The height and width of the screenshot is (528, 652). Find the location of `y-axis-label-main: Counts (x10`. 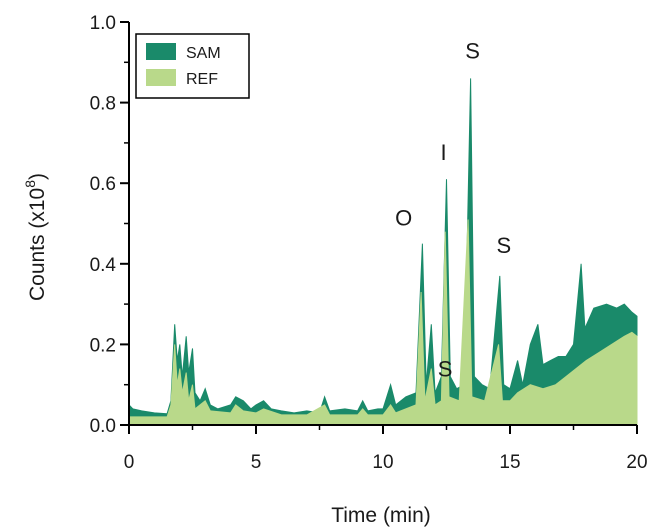

y-axis-label-main: Counts (x10 is located at coordinates (37, 244).